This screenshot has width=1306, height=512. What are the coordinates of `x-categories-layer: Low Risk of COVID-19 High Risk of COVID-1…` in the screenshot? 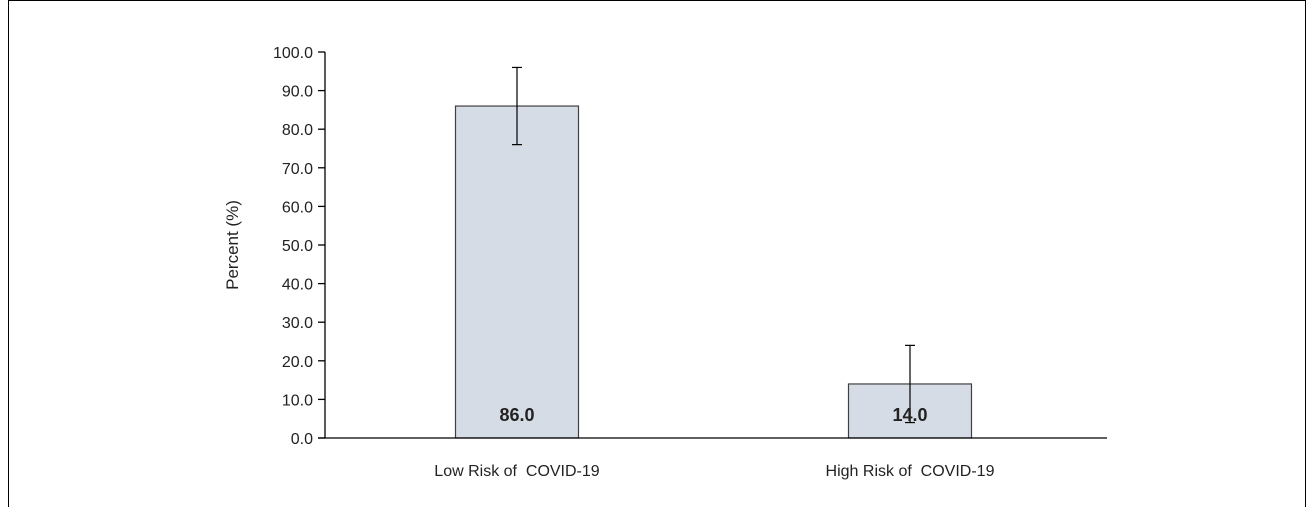 It's located at (714, 471).